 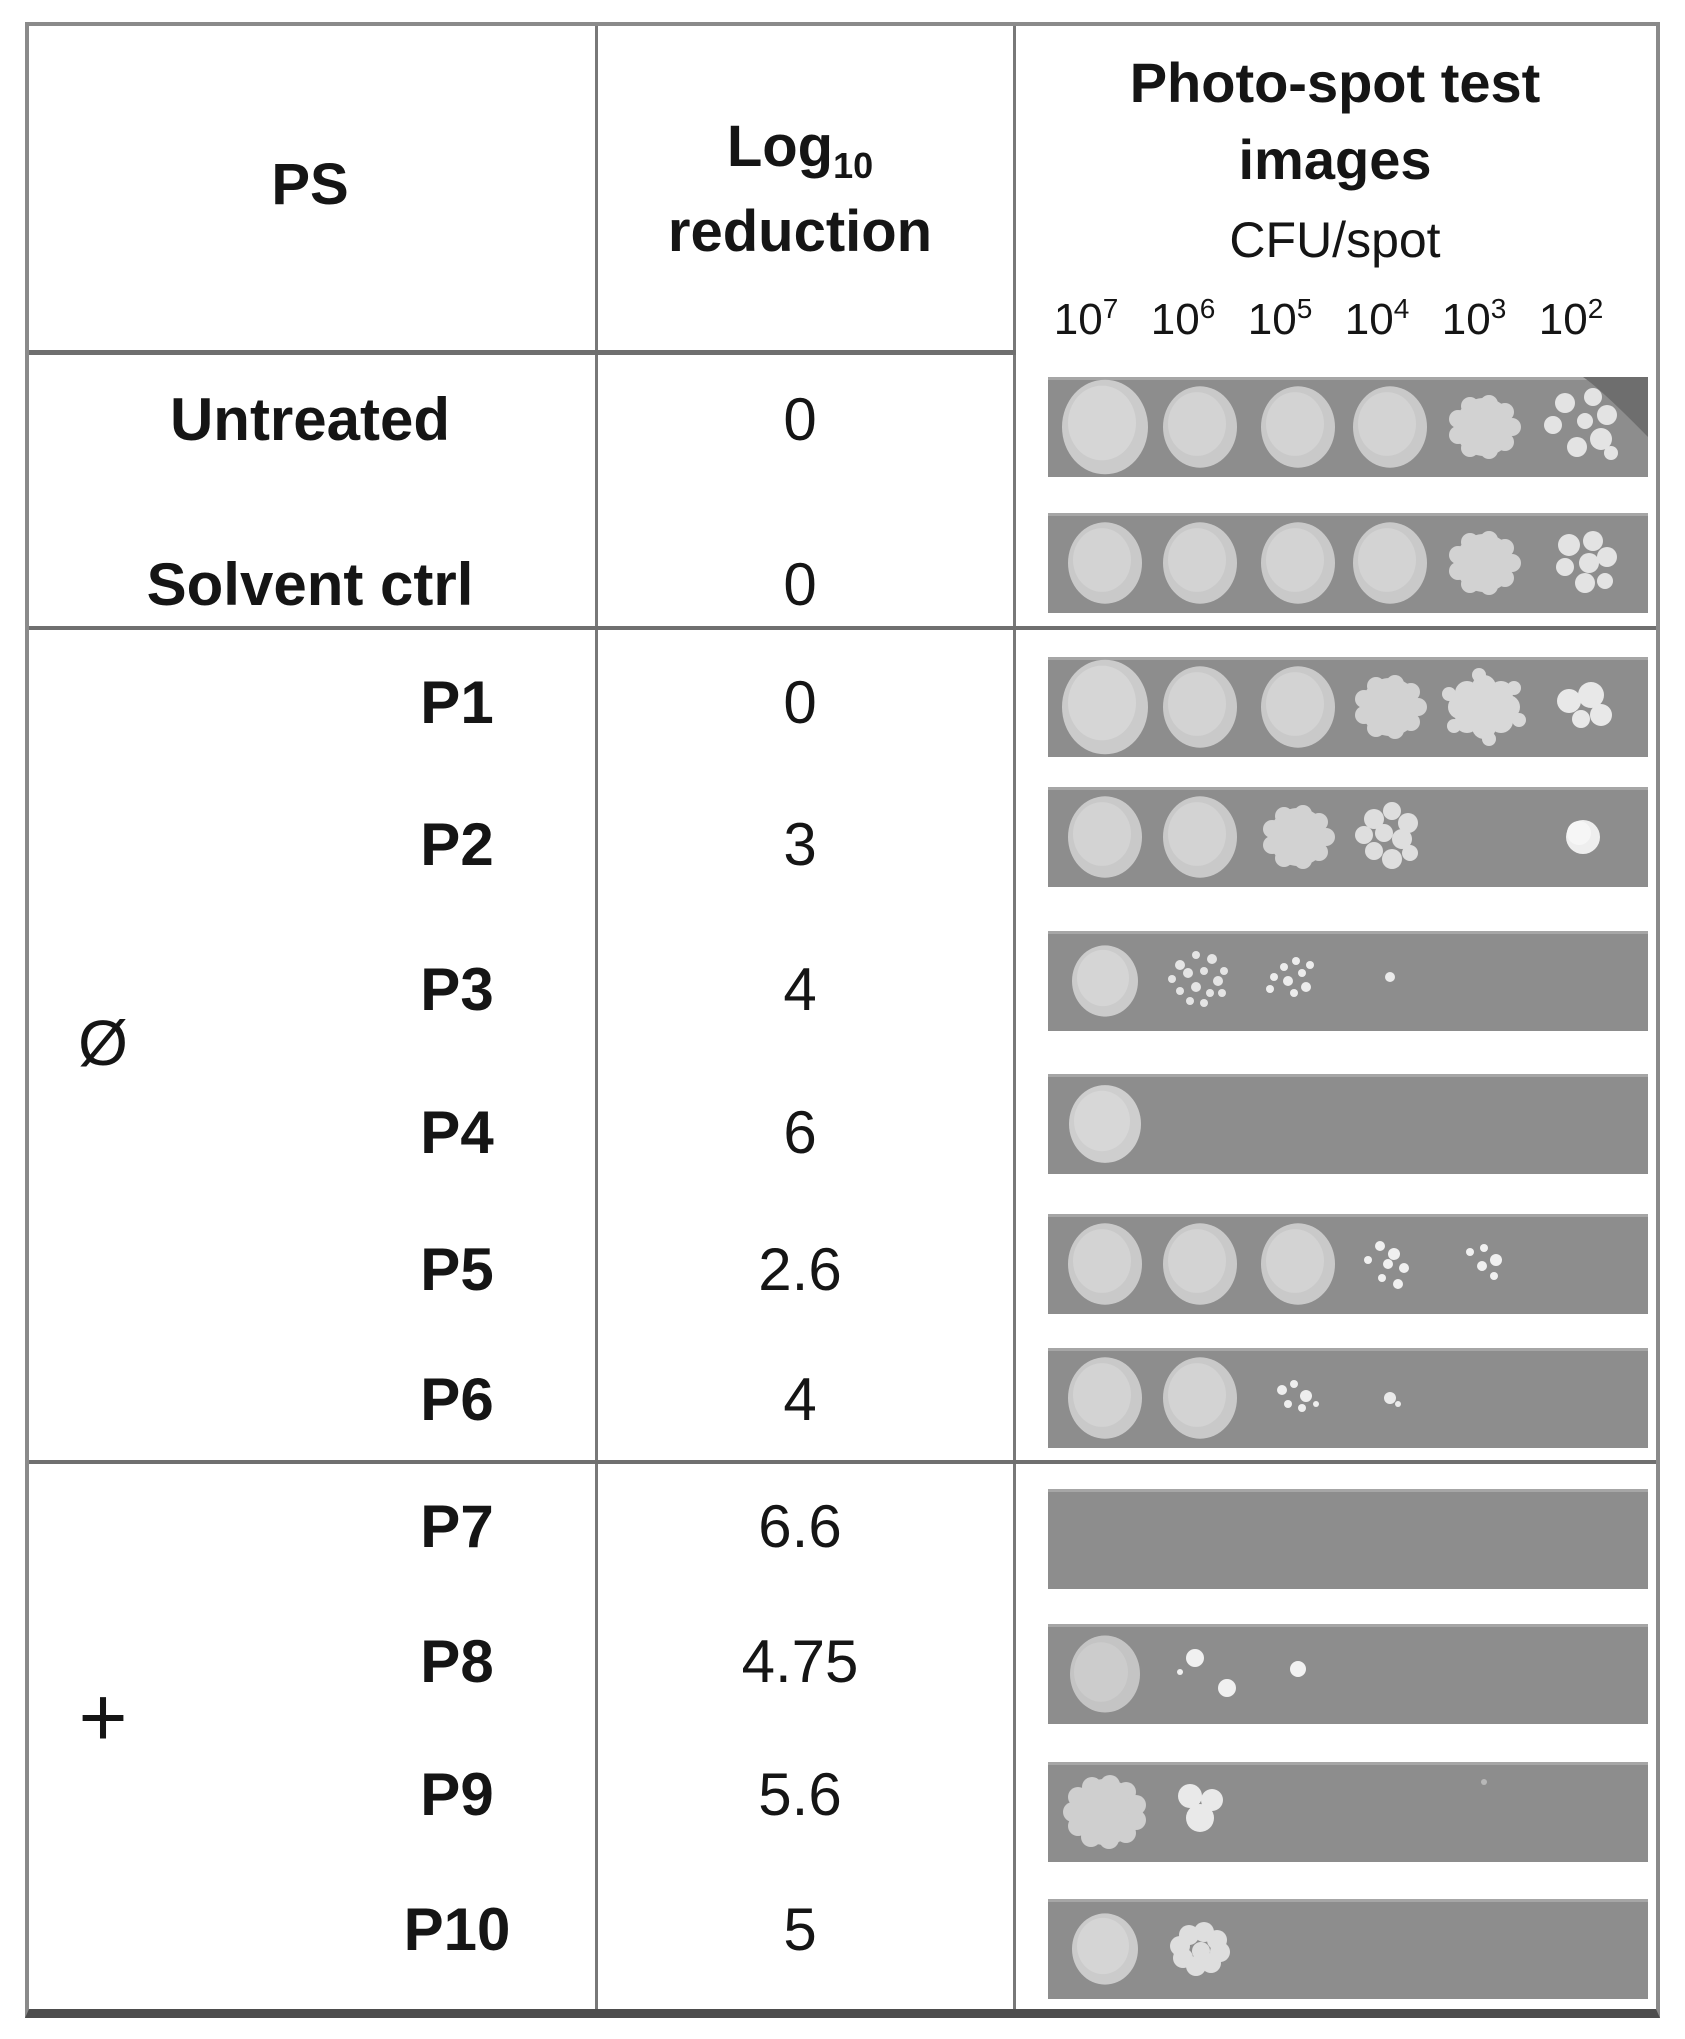 I want to click on log-reduction-value: 4.75, so click(x=800, y=1661).